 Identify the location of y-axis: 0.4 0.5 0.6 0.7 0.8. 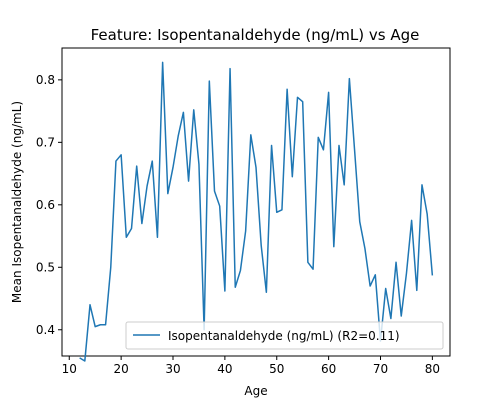
(49, 205).